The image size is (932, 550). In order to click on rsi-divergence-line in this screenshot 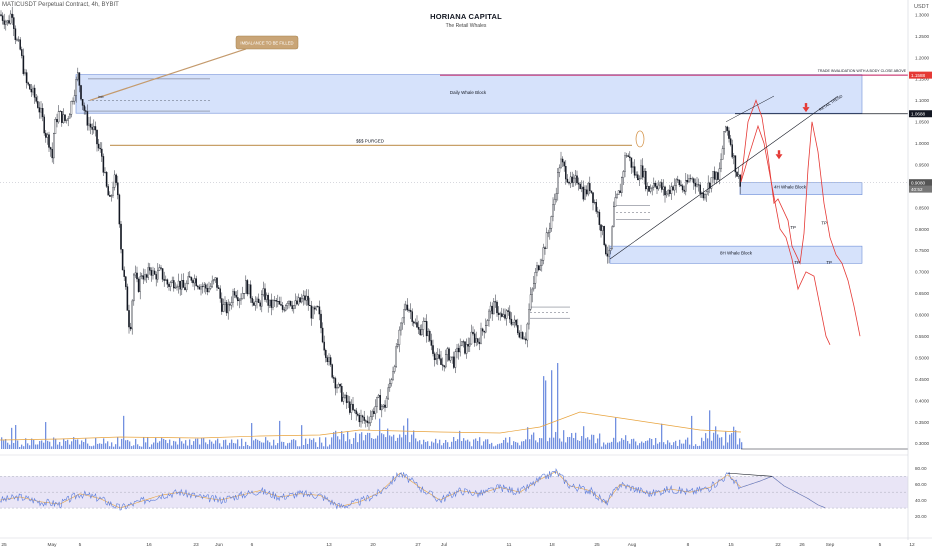, I will do `click(750, 474)`.